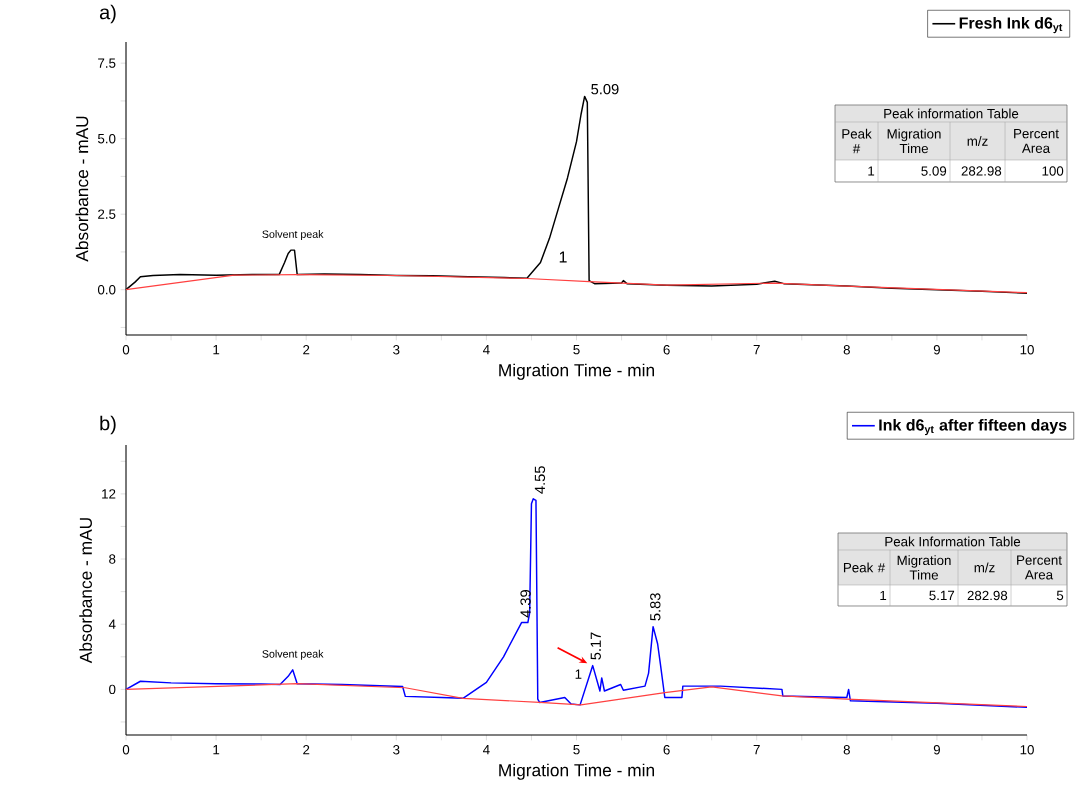 This screenshot has height=796, width=1077. What do you see at coordinates (108, 425) in the screenshot?
I see `chart-title: b)` at bounding box center [108, 425].